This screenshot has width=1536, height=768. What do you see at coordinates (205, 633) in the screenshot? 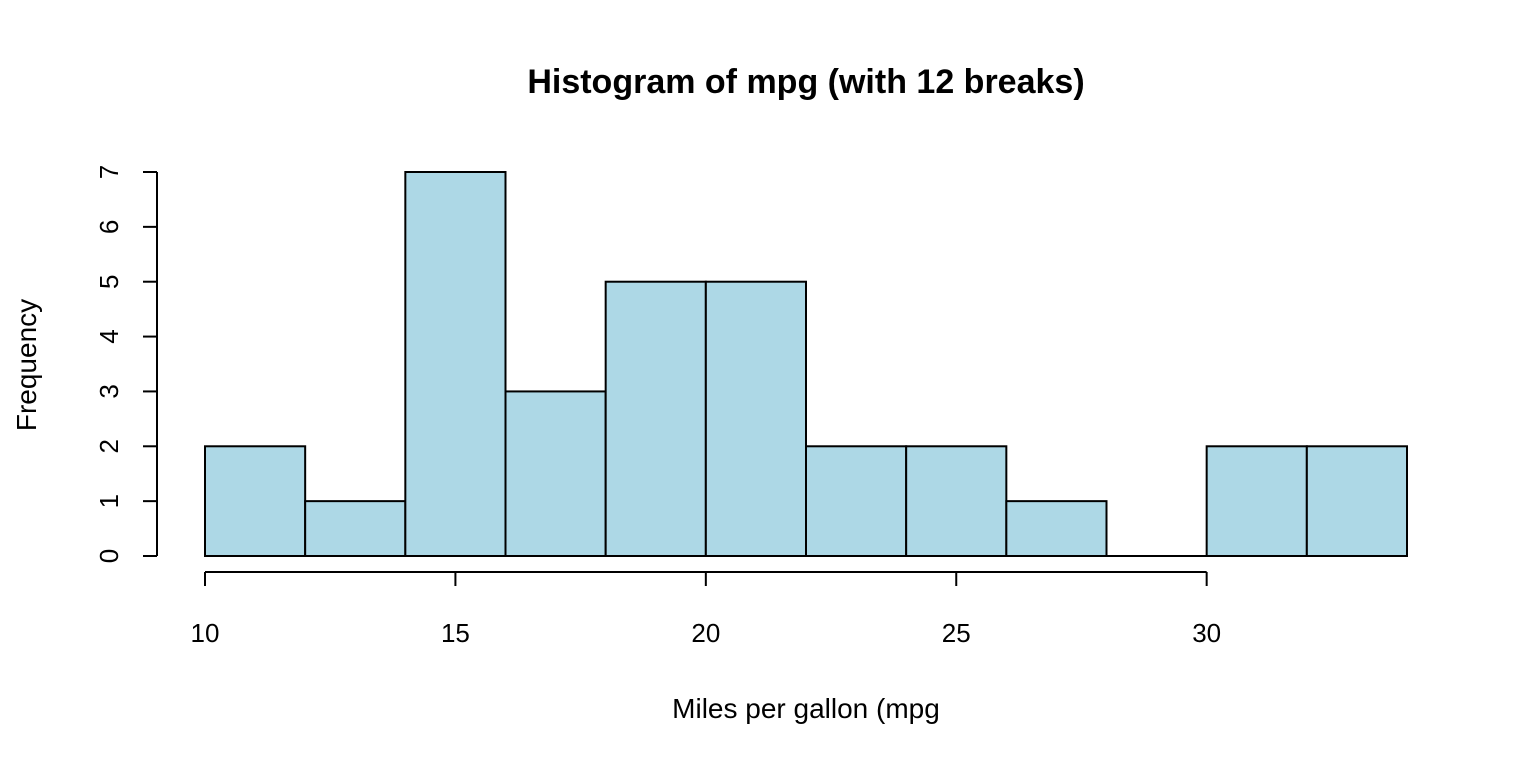
I see `x-tick-label-10: 10` at bounding box center [205, 633].